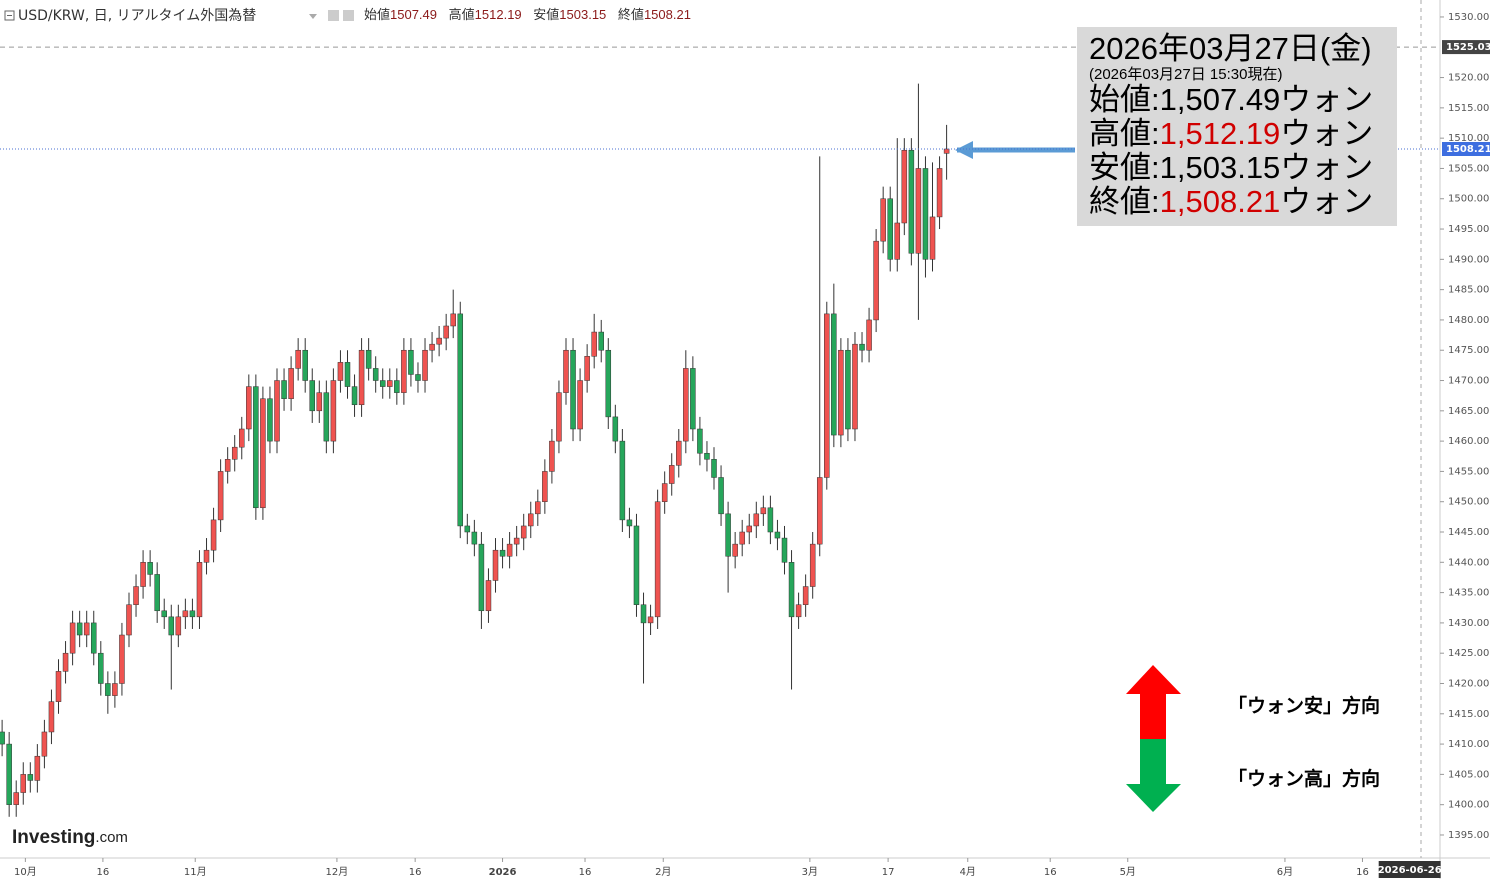 Image resolution: width=1490 pixels, height=879 pixels. What do you see at coordinates (1468, 381) in the screenshot?
I see `y-tick-label: 1470.00` at bounding box center [1468, 381].